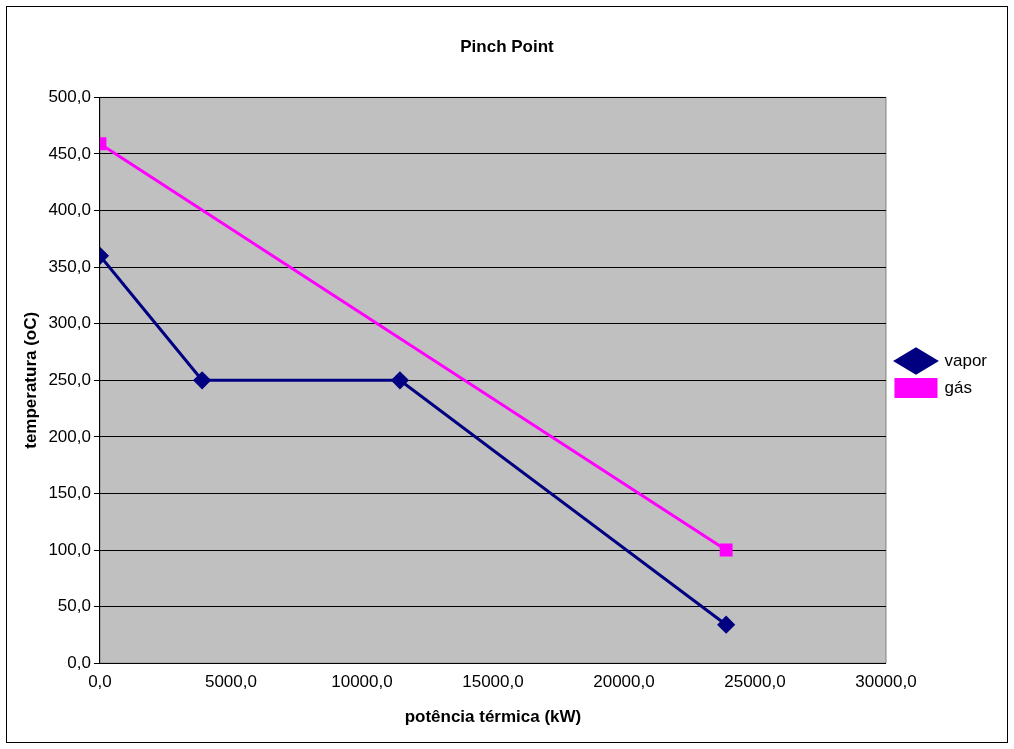  What do you see at coordinates (69, 266) in the screenshot?
I see `y-tick-label: 350,0` at bounding box center [69, 266].